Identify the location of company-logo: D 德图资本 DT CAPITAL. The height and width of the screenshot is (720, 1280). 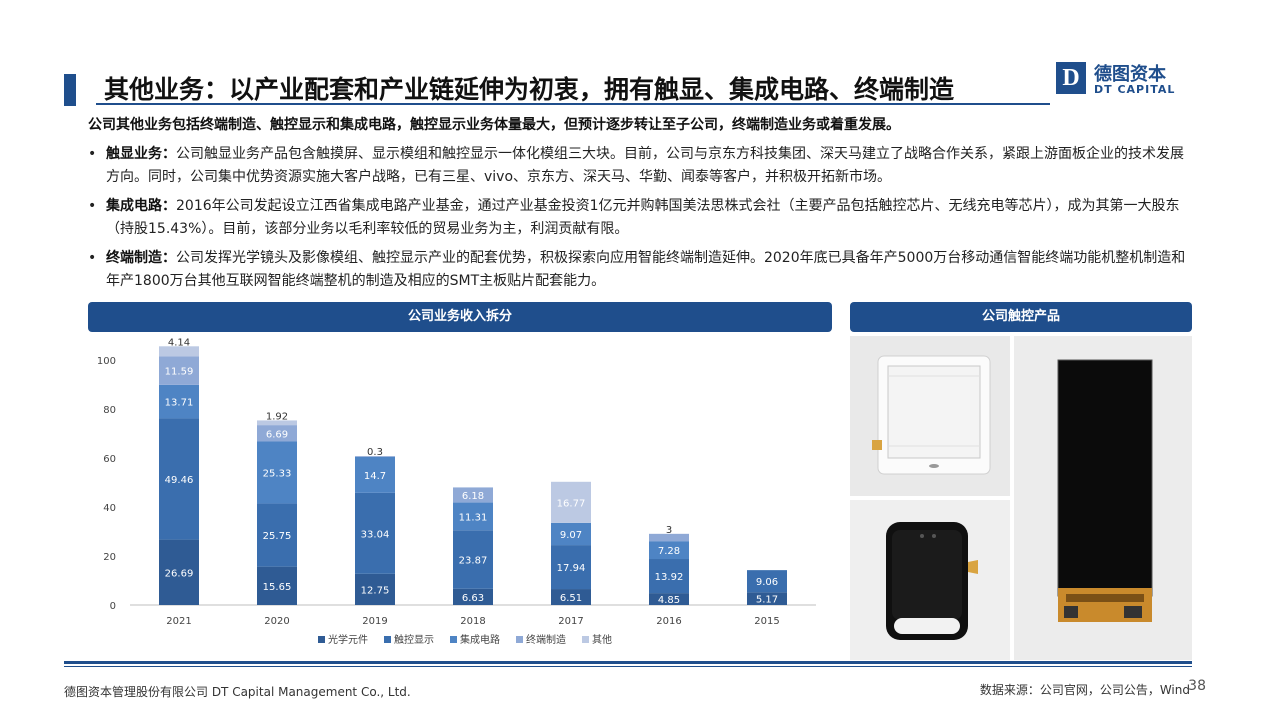
(1121, 80).